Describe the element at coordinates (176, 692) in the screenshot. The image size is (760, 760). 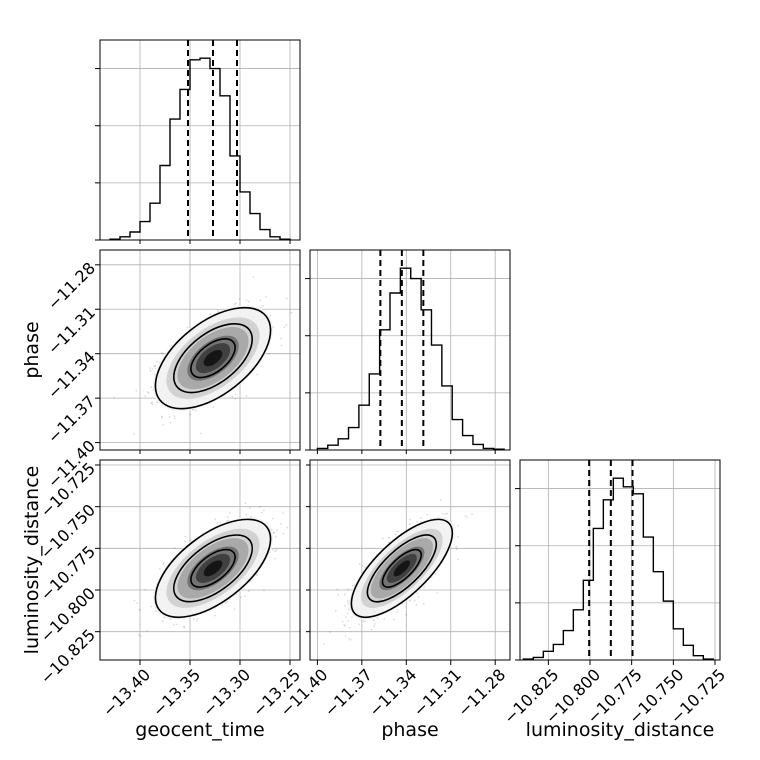
I see `x-tick-label-geocent-time: −13.35` at that location.